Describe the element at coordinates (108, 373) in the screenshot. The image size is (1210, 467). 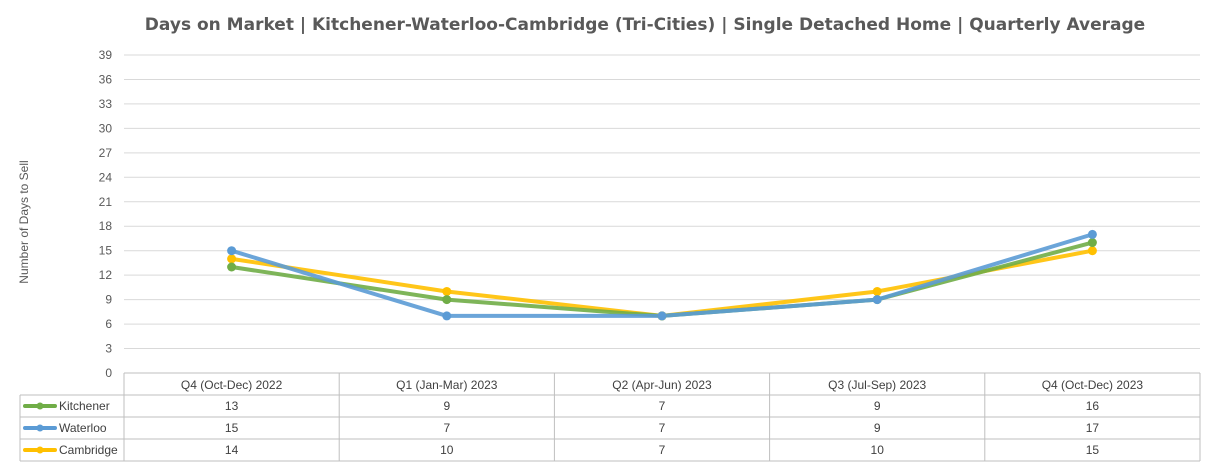
I see `y-tick-label: 0` at that location.